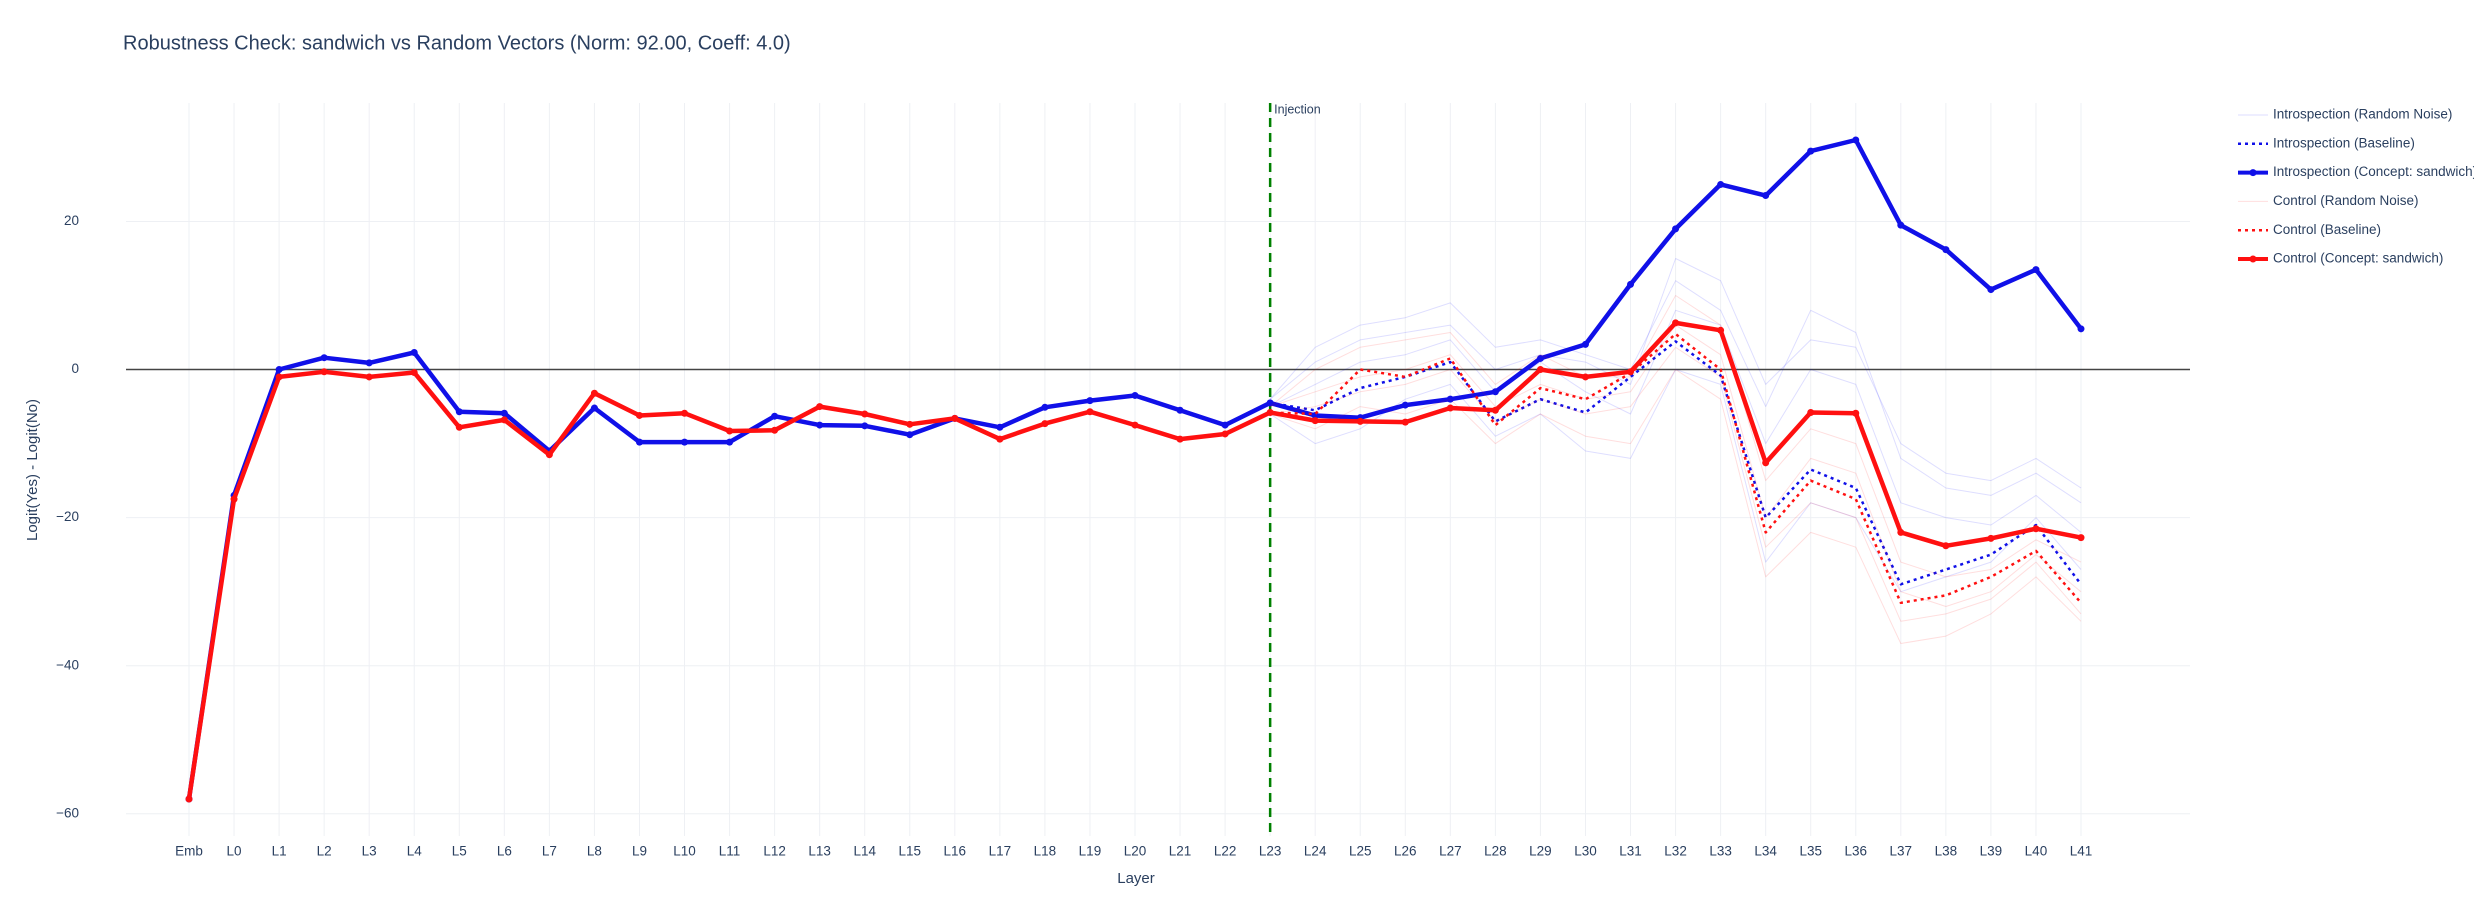 Image resolution: width=2474 pixels, height=923 pixels. What do you see at coordinates (2081, 851) in the screenshot?
I see `x-tick-label: L41` at bounding box center [2081, 851].